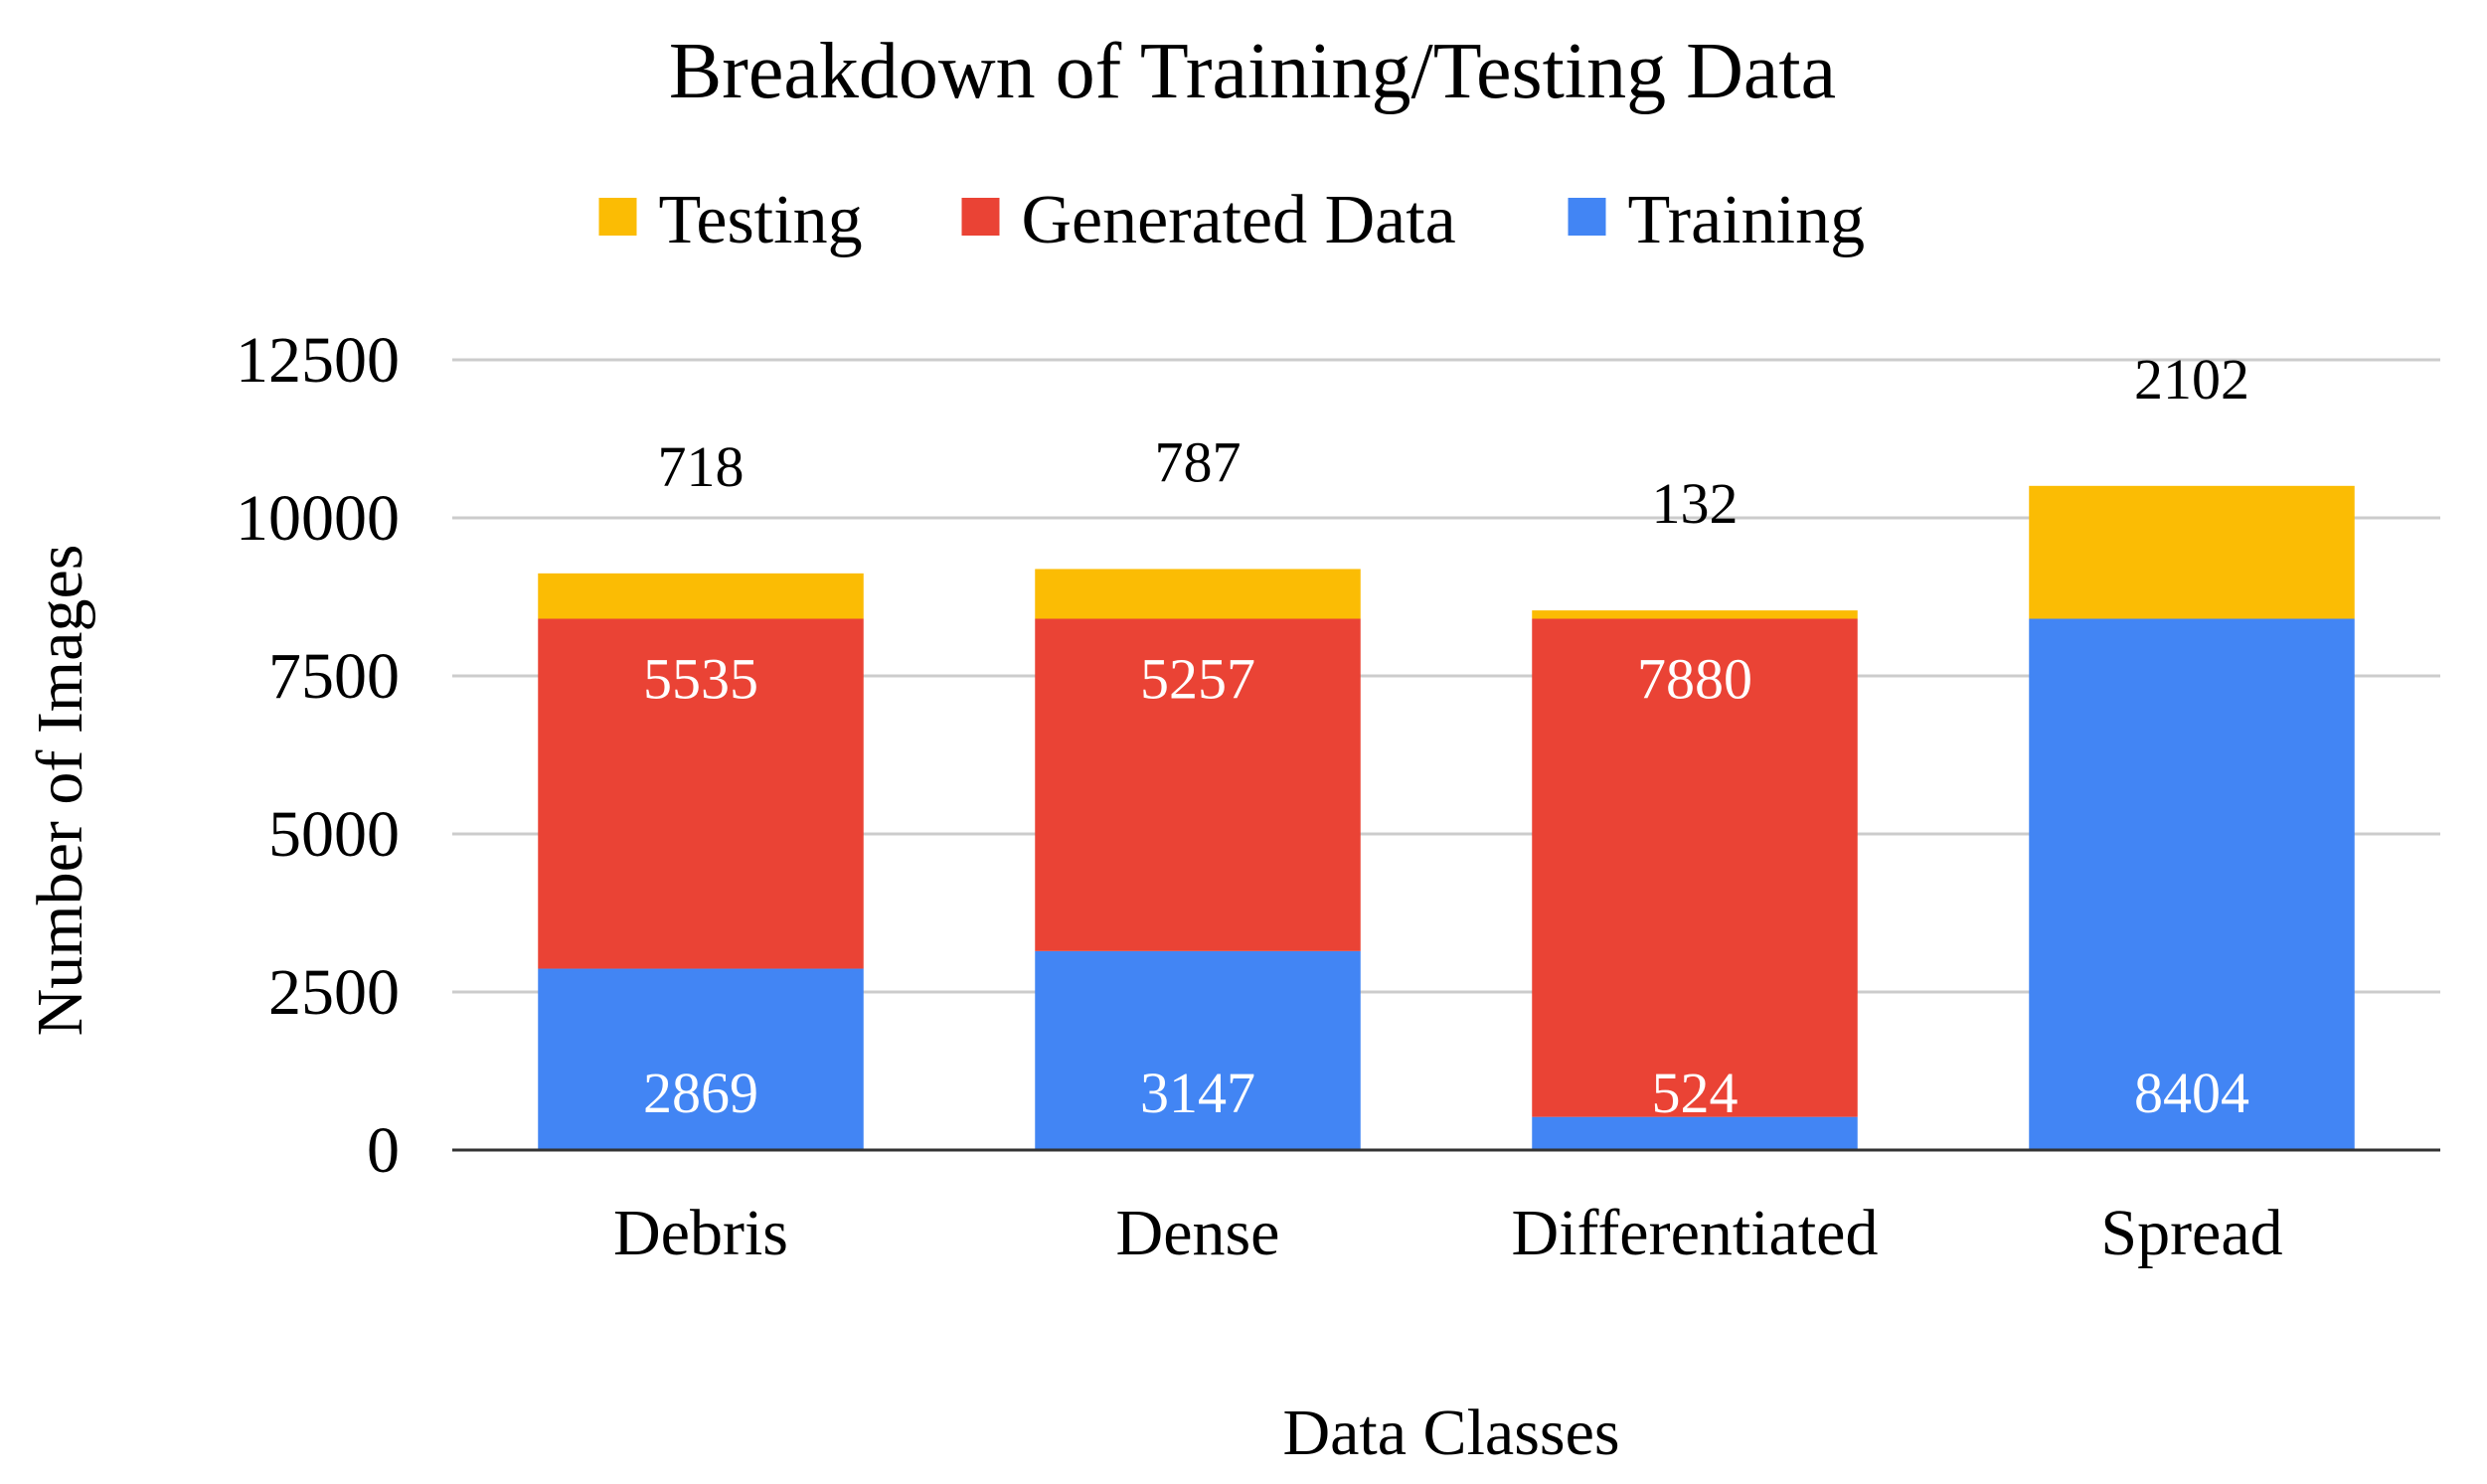 The height and width of the screenshot is (1484, 2487). What do you see at coordinates (1695, 1233) in the screenshot?
I see `x-tick-label-differentiated: Differentiated` at bounding box center [1695, 1233].